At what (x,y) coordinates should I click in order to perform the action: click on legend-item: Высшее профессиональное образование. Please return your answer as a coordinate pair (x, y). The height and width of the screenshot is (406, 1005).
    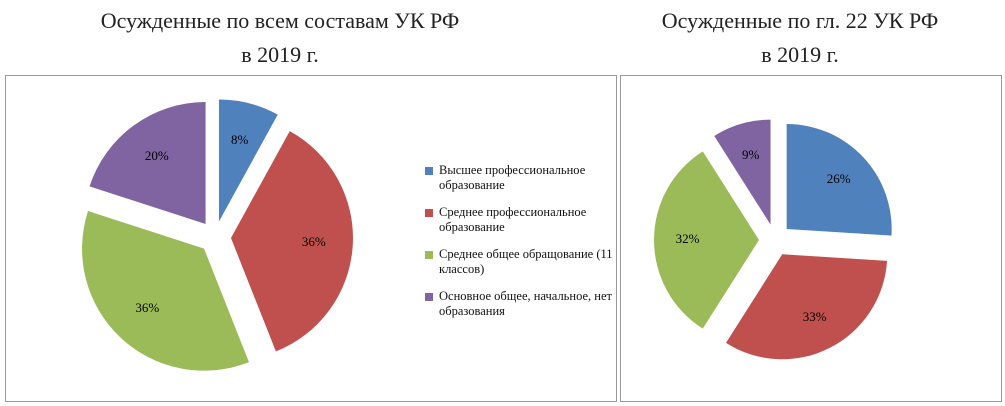
    Looking at the image, I should click on (524, 178).